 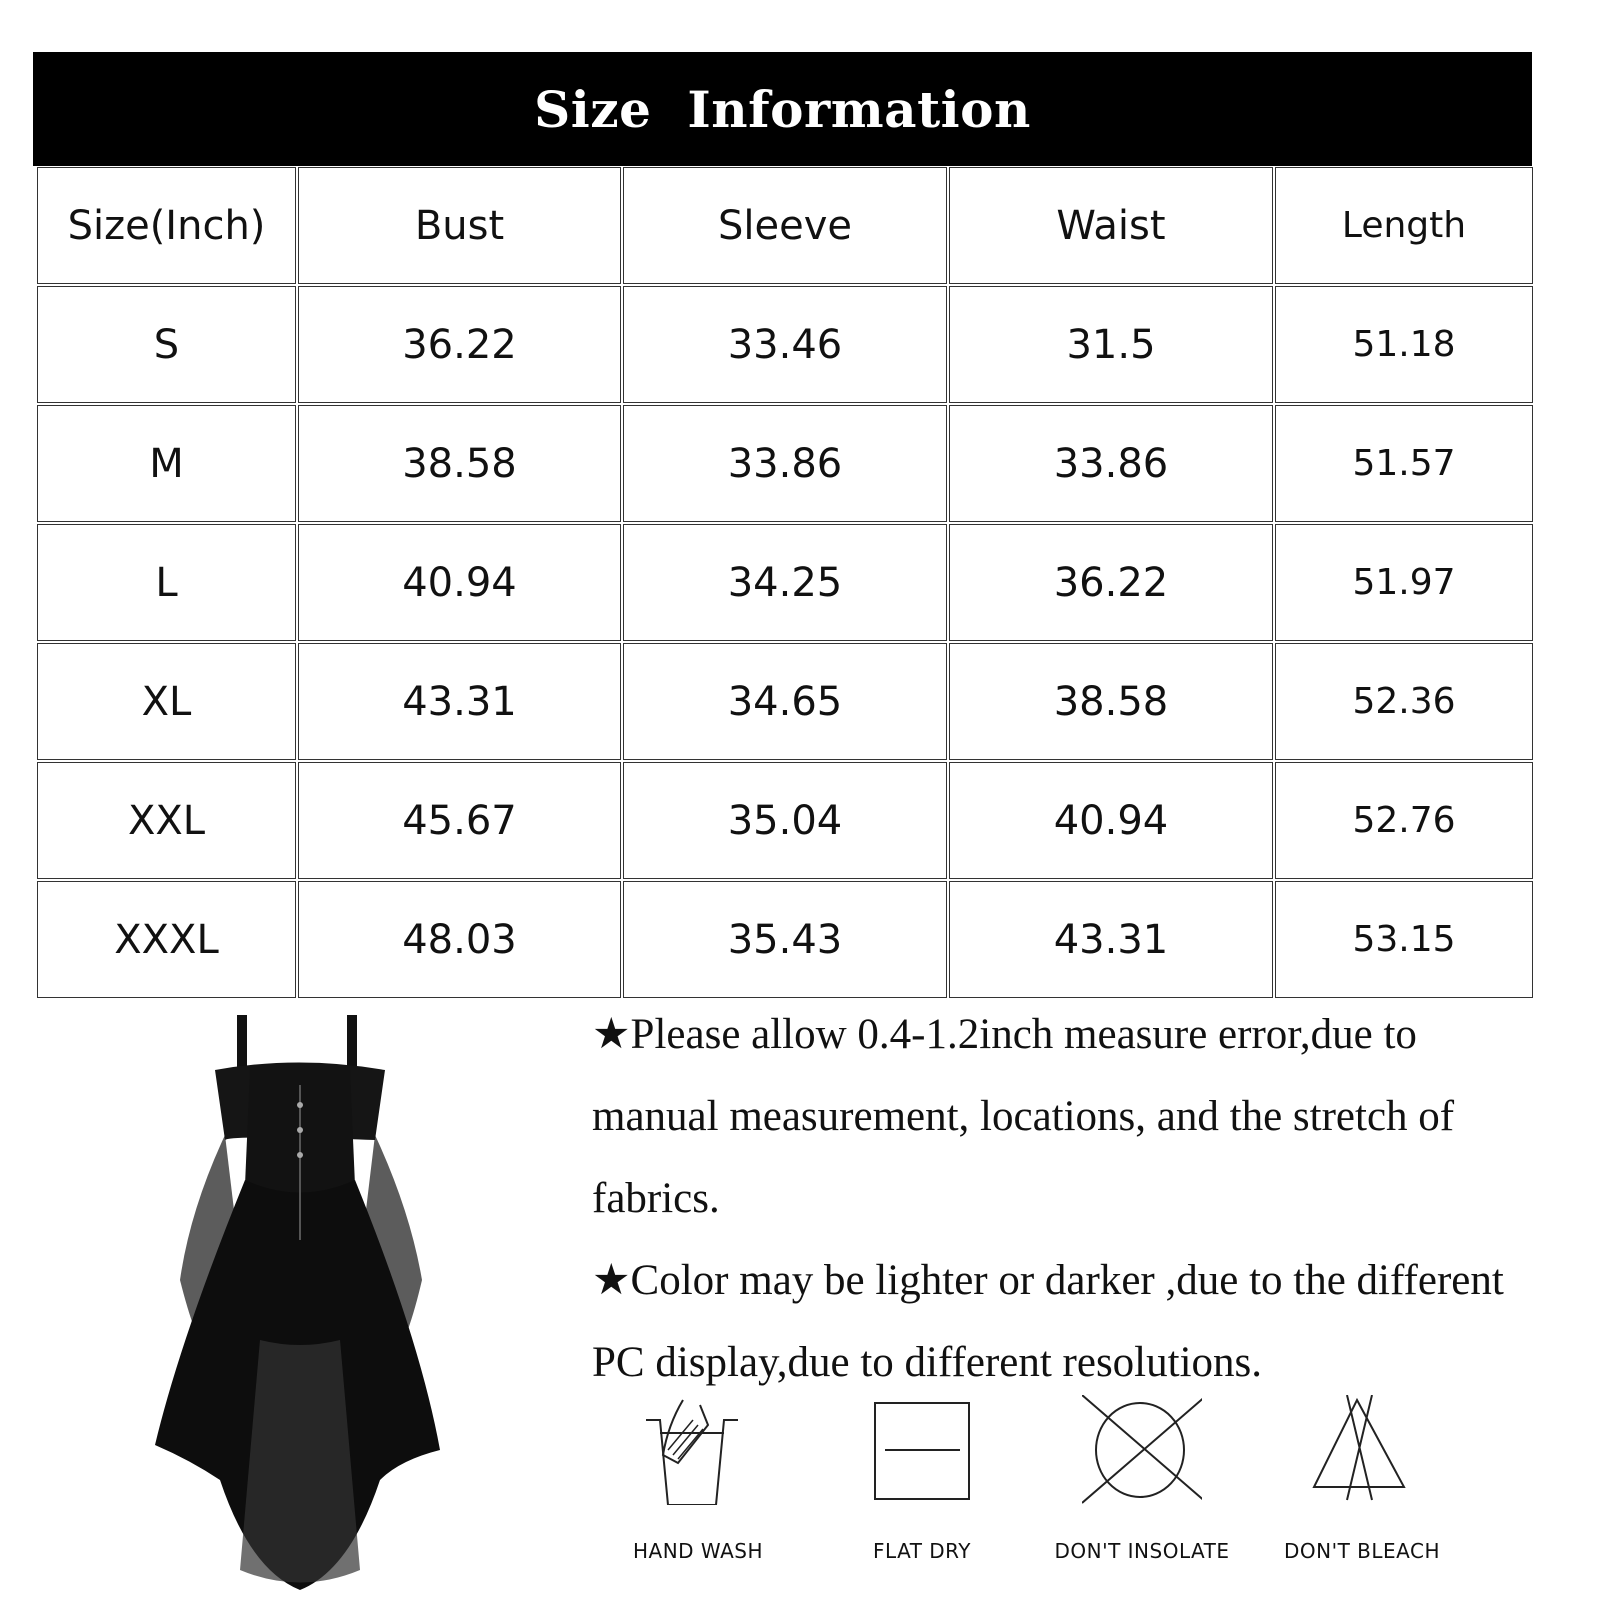 I want to click on care-label: DON'T BLEACH, so click(x=1361, y=1551).